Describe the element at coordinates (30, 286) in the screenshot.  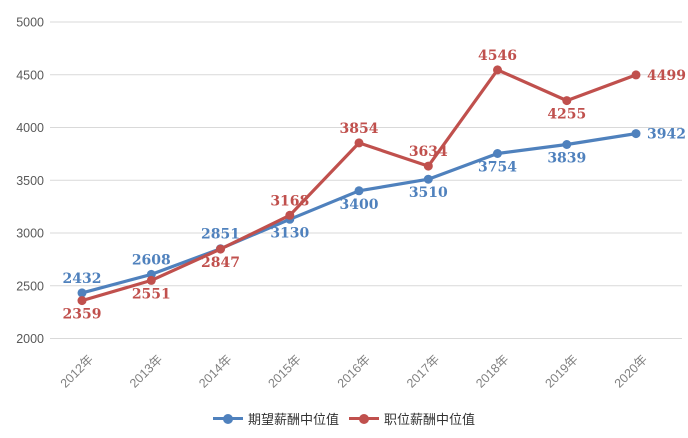
I see `y-axis-tick-label: 2500` at that location.